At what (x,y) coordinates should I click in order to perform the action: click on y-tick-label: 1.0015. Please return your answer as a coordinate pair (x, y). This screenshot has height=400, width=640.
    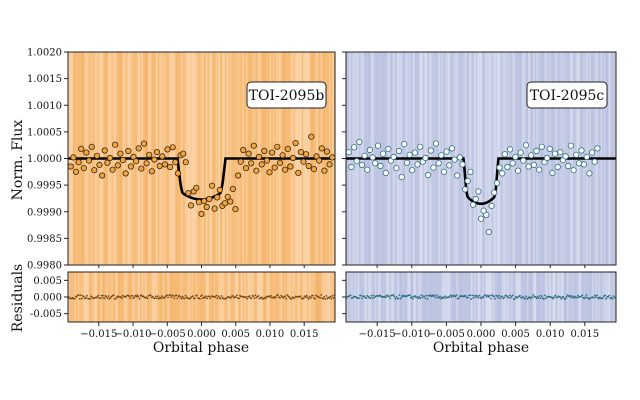
    Looking at the image, I should click on (44, 79).